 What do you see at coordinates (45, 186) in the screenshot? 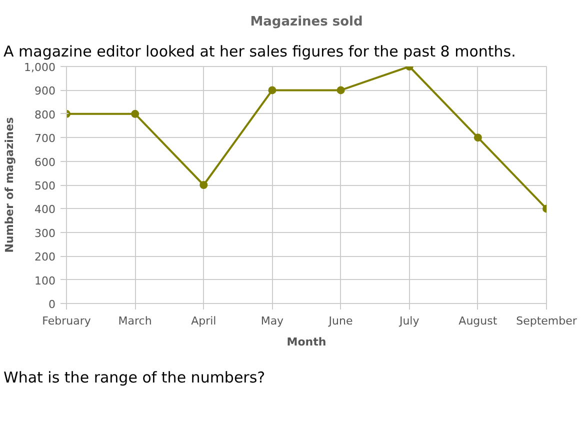
I see `y-tick-label: 500` at bounding box center [45, 186].